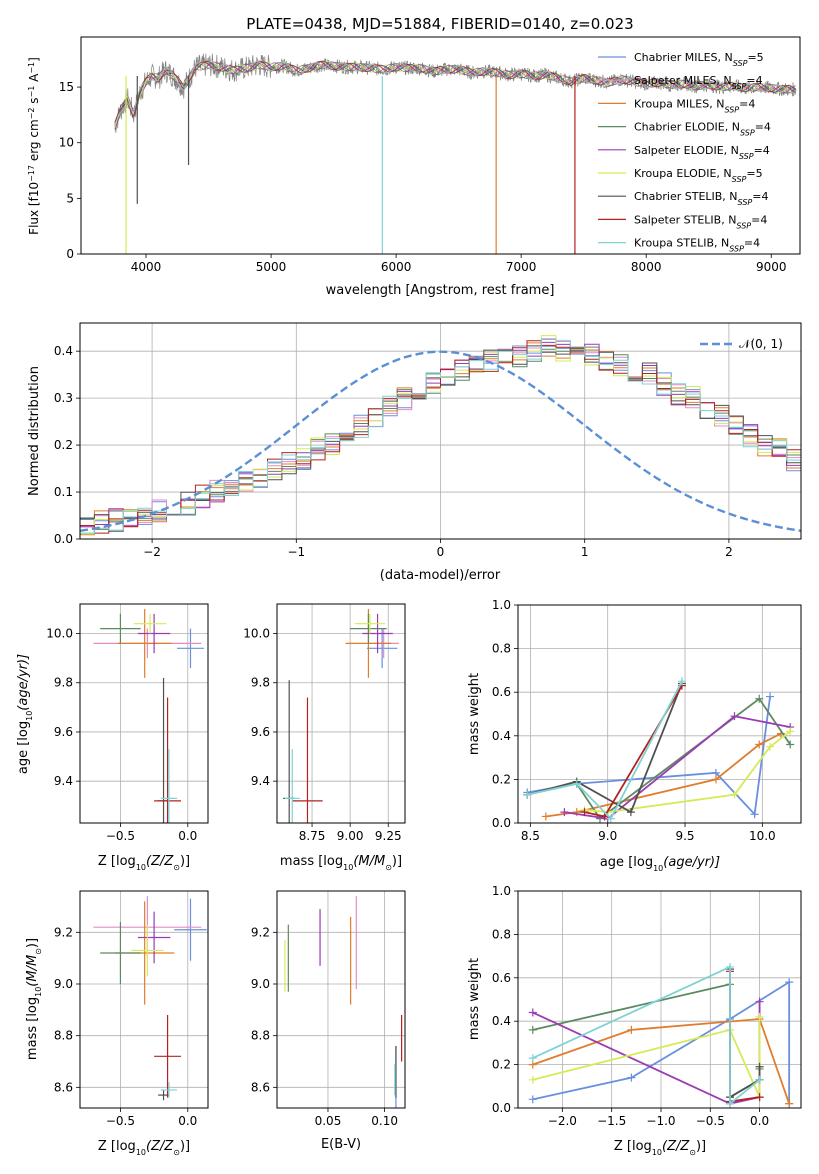 The width and height of the screenshot is (819, 1174). Describe the element at coordinates (686, 150) in the screenshot. I see `legend-label-part: Salpeter ELODIE, N` at that location.